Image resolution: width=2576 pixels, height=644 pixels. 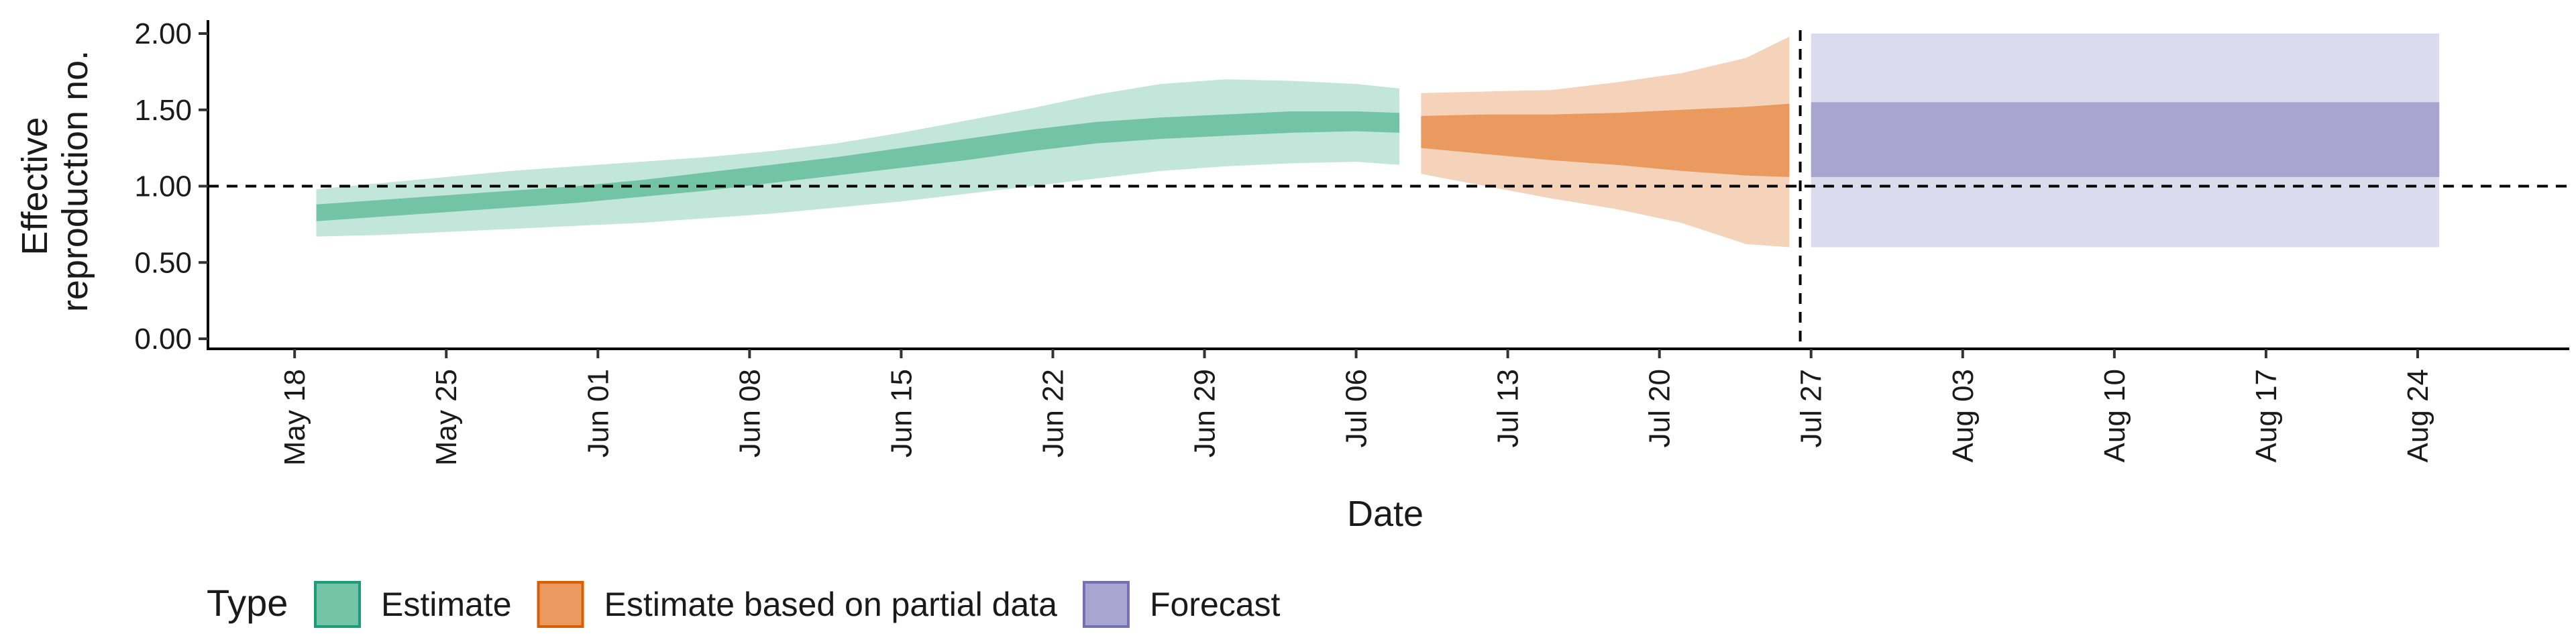 What do you see at coordinates (749, 413) in the screenshot?
I see `x-tick-label: Jun 08` at bounding box center [749, 413].